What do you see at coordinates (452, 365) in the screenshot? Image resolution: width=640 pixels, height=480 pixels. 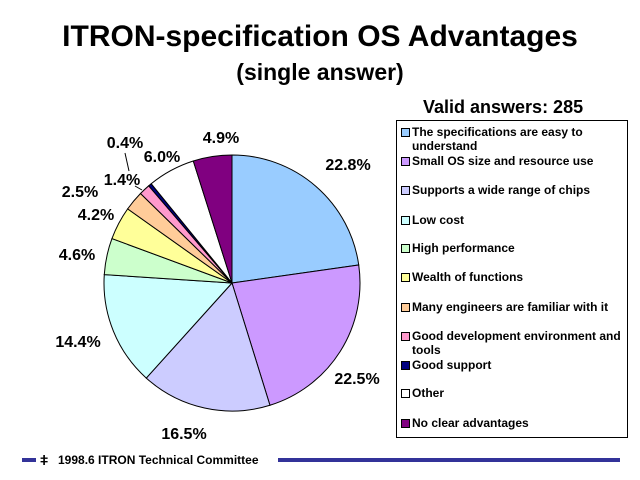 I see `legend-label: Good support` at bounding box center [452, 365].